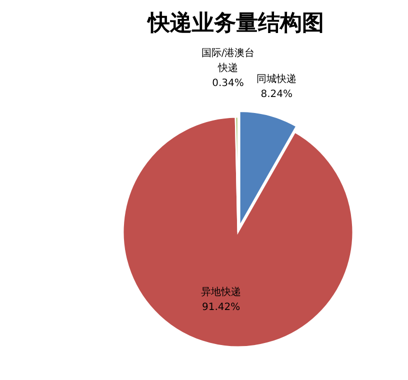 The image size is (408, 380). Describe the element at coordinates (276, 94) in the screenshot. I see `data-label: 8.24%` at that location.